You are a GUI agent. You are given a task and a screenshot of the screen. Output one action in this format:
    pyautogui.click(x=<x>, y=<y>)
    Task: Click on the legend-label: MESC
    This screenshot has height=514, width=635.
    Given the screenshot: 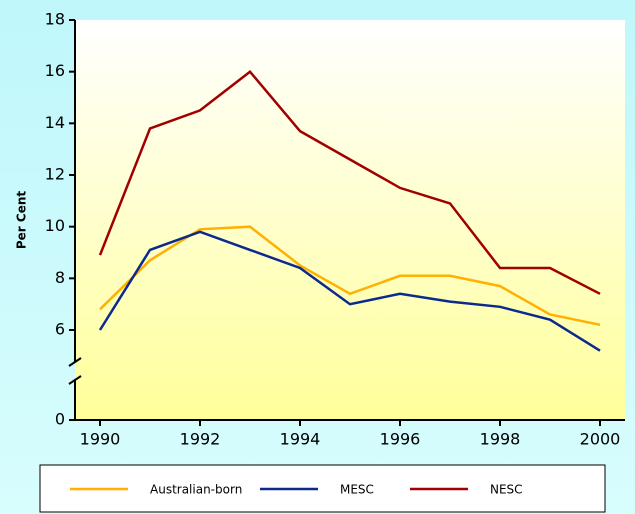 What is the action you would take?
    pyautogui.click(x=357, y=490)
    